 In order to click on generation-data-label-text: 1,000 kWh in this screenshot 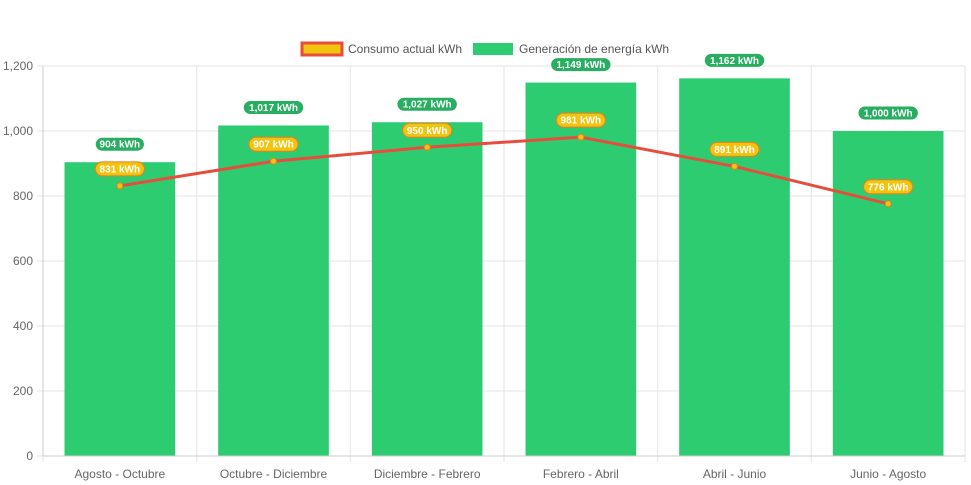, I will do `click(888, 114)`.